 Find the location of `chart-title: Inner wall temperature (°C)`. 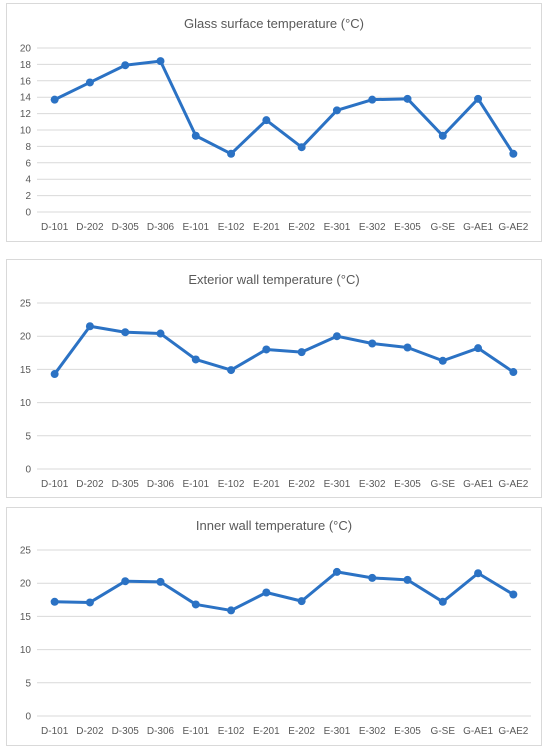

chart-title: Inner wall temperature (°C) is located at coordinates (274, 525).